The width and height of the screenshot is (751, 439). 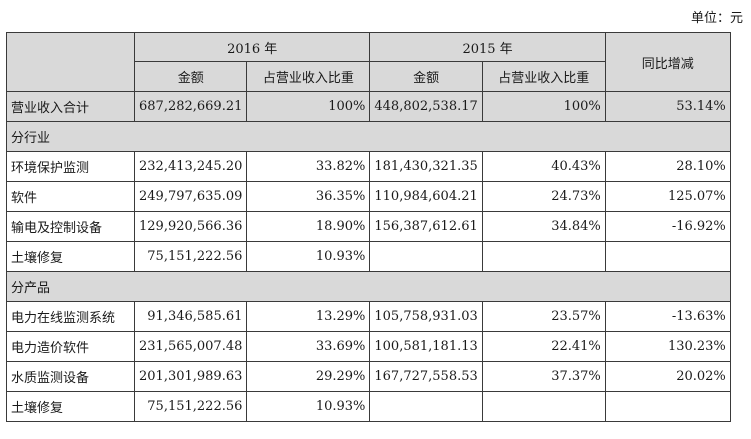 I want to click on amount-2015: 181,430,321.35, so click(x=426, y=166).